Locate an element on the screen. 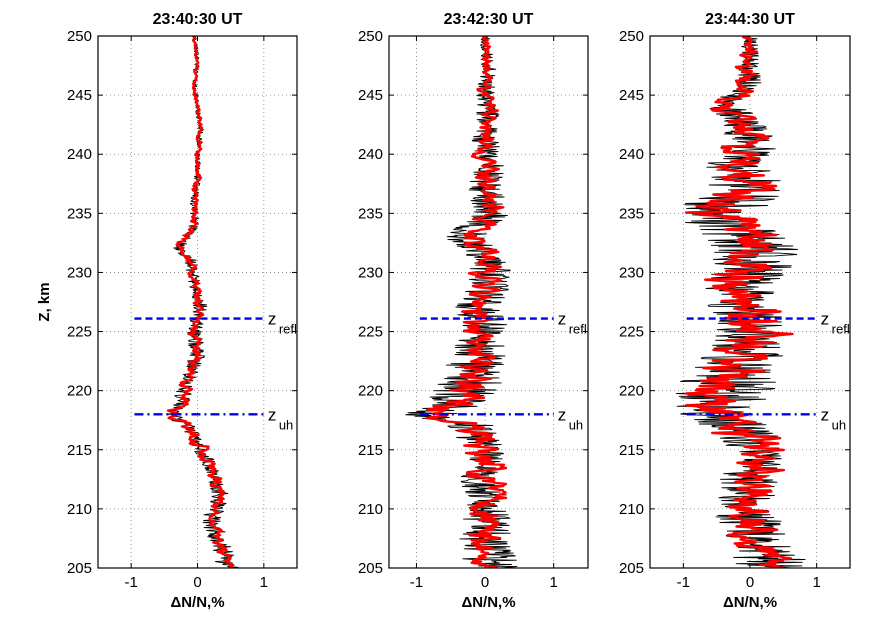 Image resolution: width=879 pixels, height=618 pixels. y-axis-label: Z, km is located at coordinates (44, 301).